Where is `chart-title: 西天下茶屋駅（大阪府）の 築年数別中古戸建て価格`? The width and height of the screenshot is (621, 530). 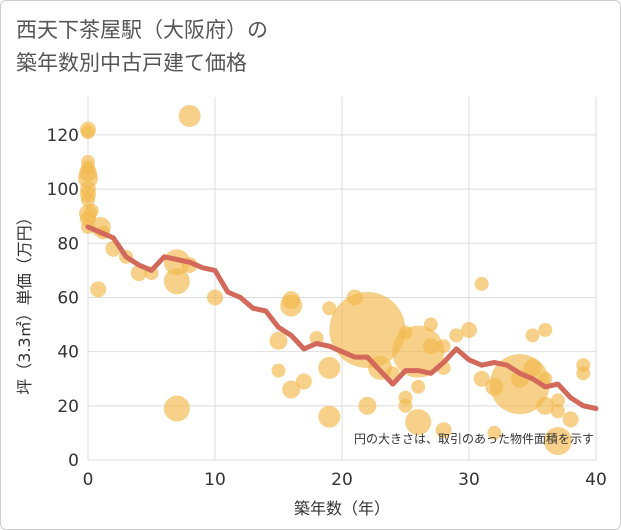
chart-title: 西天下茶屋駅（大阪府）の 築年数別中古戸建て価格 is located at coordinates (142, 47).